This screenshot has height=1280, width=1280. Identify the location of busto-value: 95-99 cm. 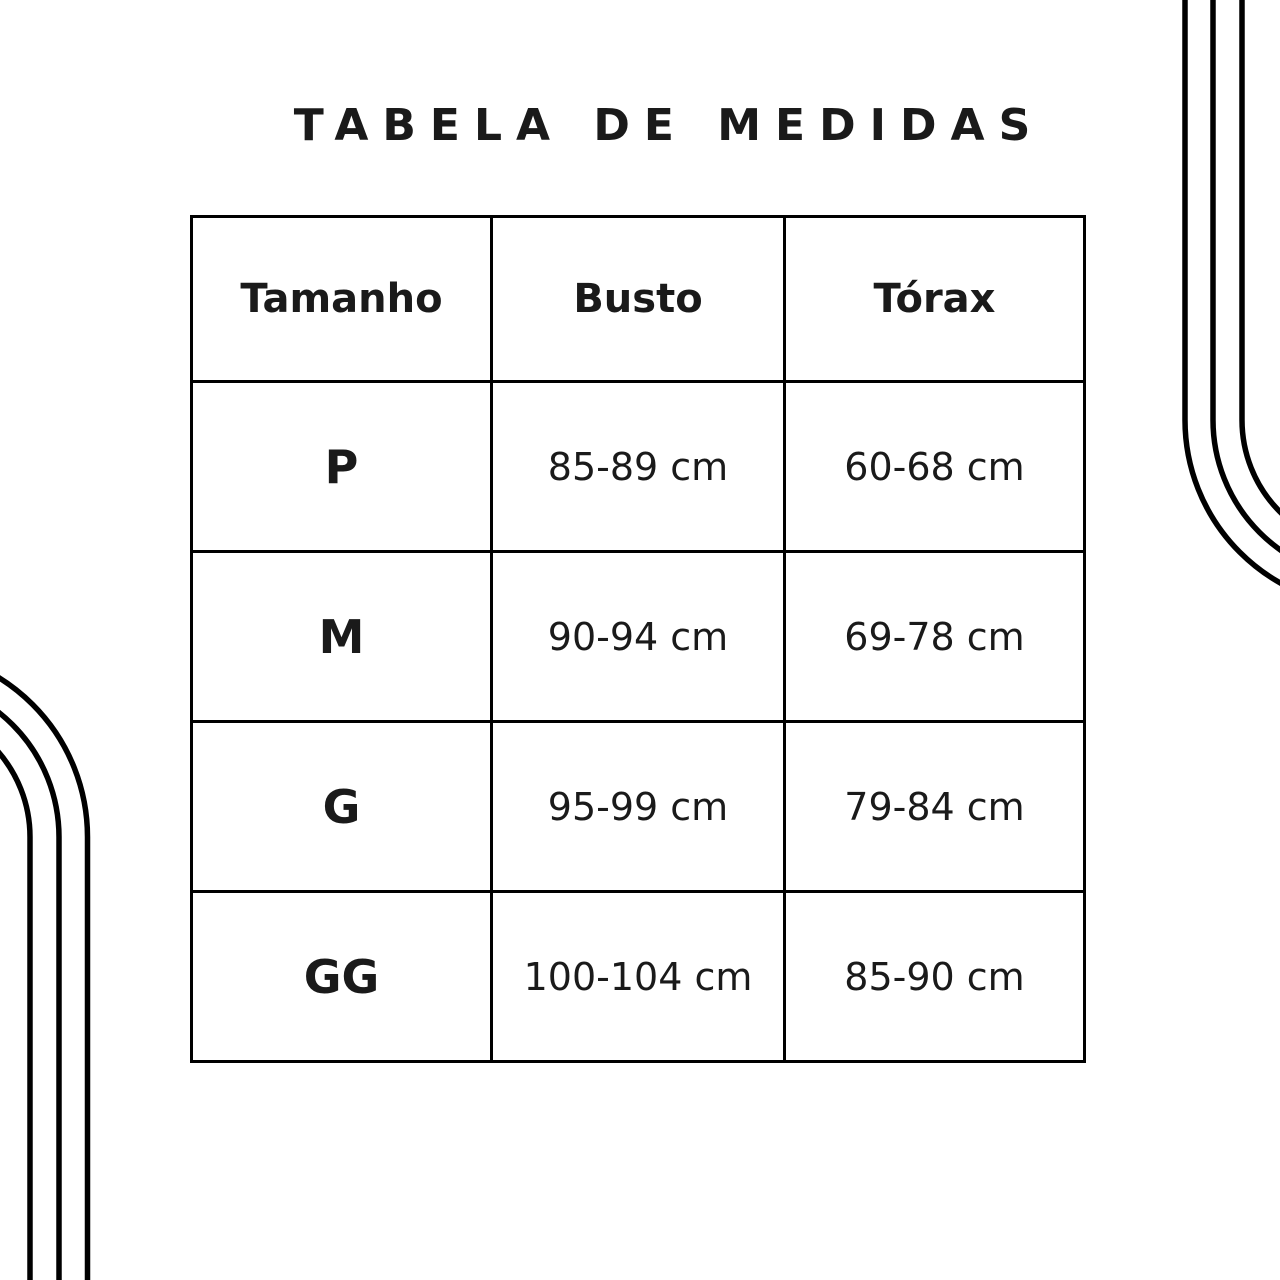
(638, 806).